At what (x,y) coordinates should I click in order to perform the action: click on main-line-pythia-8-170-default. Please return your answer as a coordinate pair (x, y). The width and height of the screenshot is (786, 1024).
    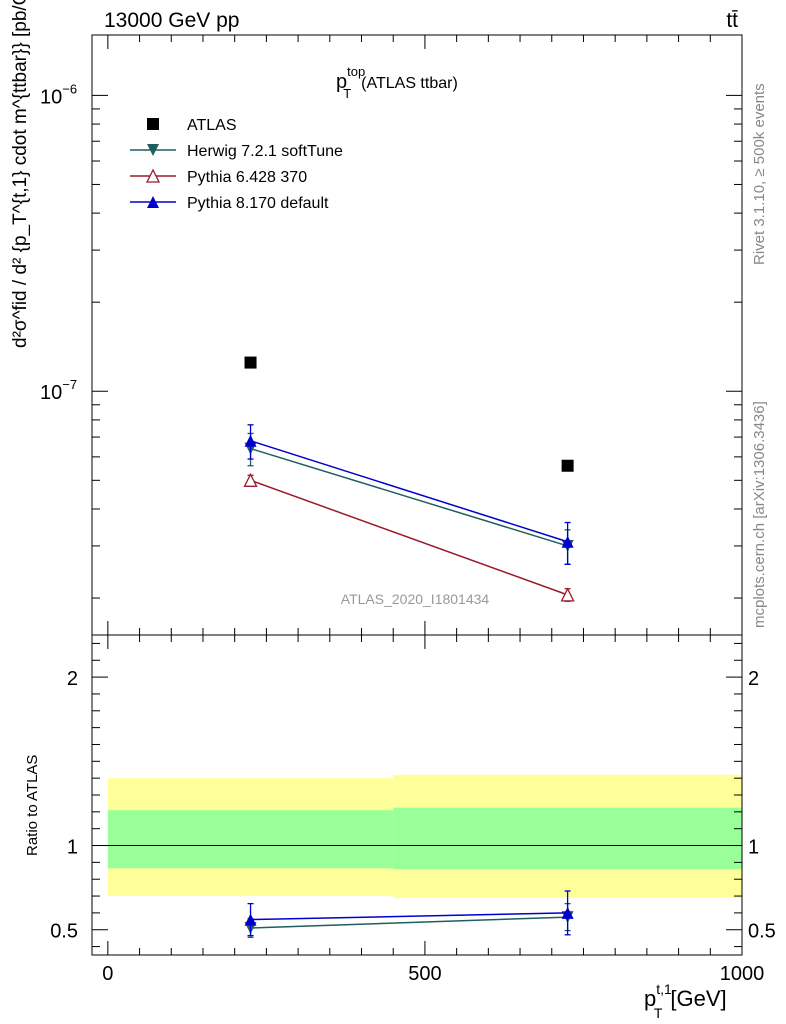
    Looking at the image, I should click on (409, 491).